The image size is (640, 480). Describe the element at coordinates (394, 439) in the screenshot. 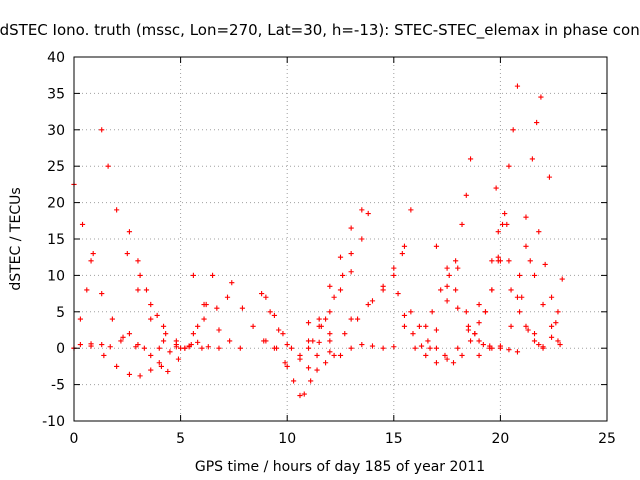

I see `x-tick-label: 15` at that location.